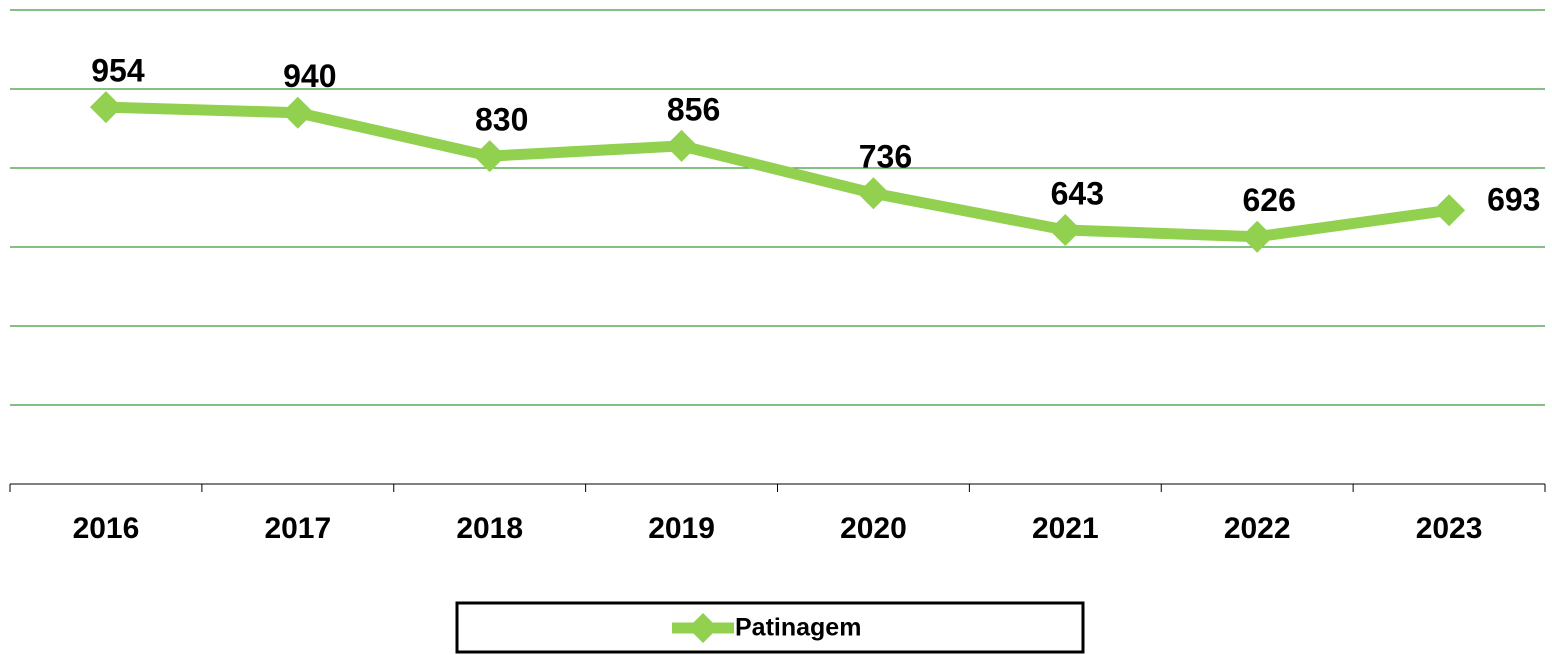  I want to click on x-tick-label: 2019, so click(681, 528).